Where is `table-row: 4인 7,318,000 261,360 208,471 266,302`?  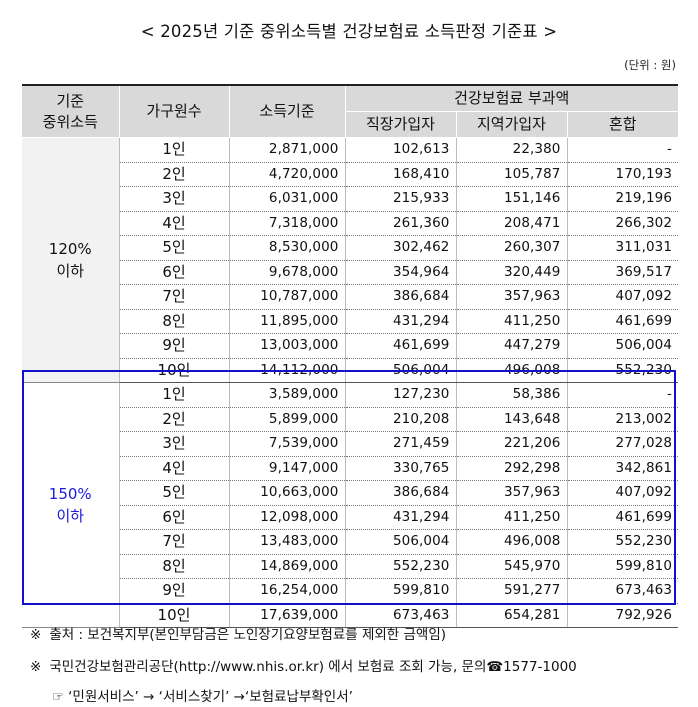
table-row: 4인 7,318,000 261,360 208,471 266,302 is located at coordinates (350, 223).